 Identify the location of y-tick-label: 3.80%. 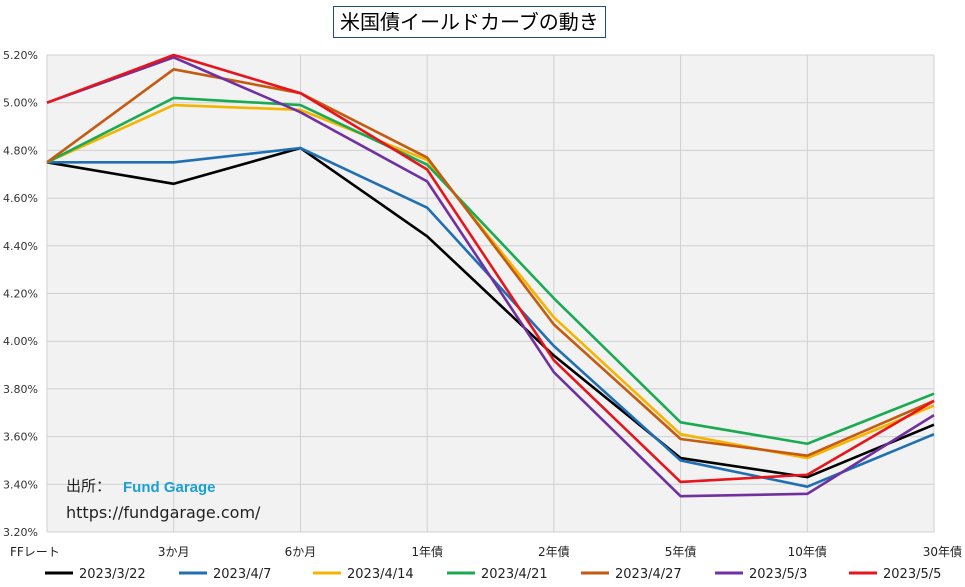
(20, 389).